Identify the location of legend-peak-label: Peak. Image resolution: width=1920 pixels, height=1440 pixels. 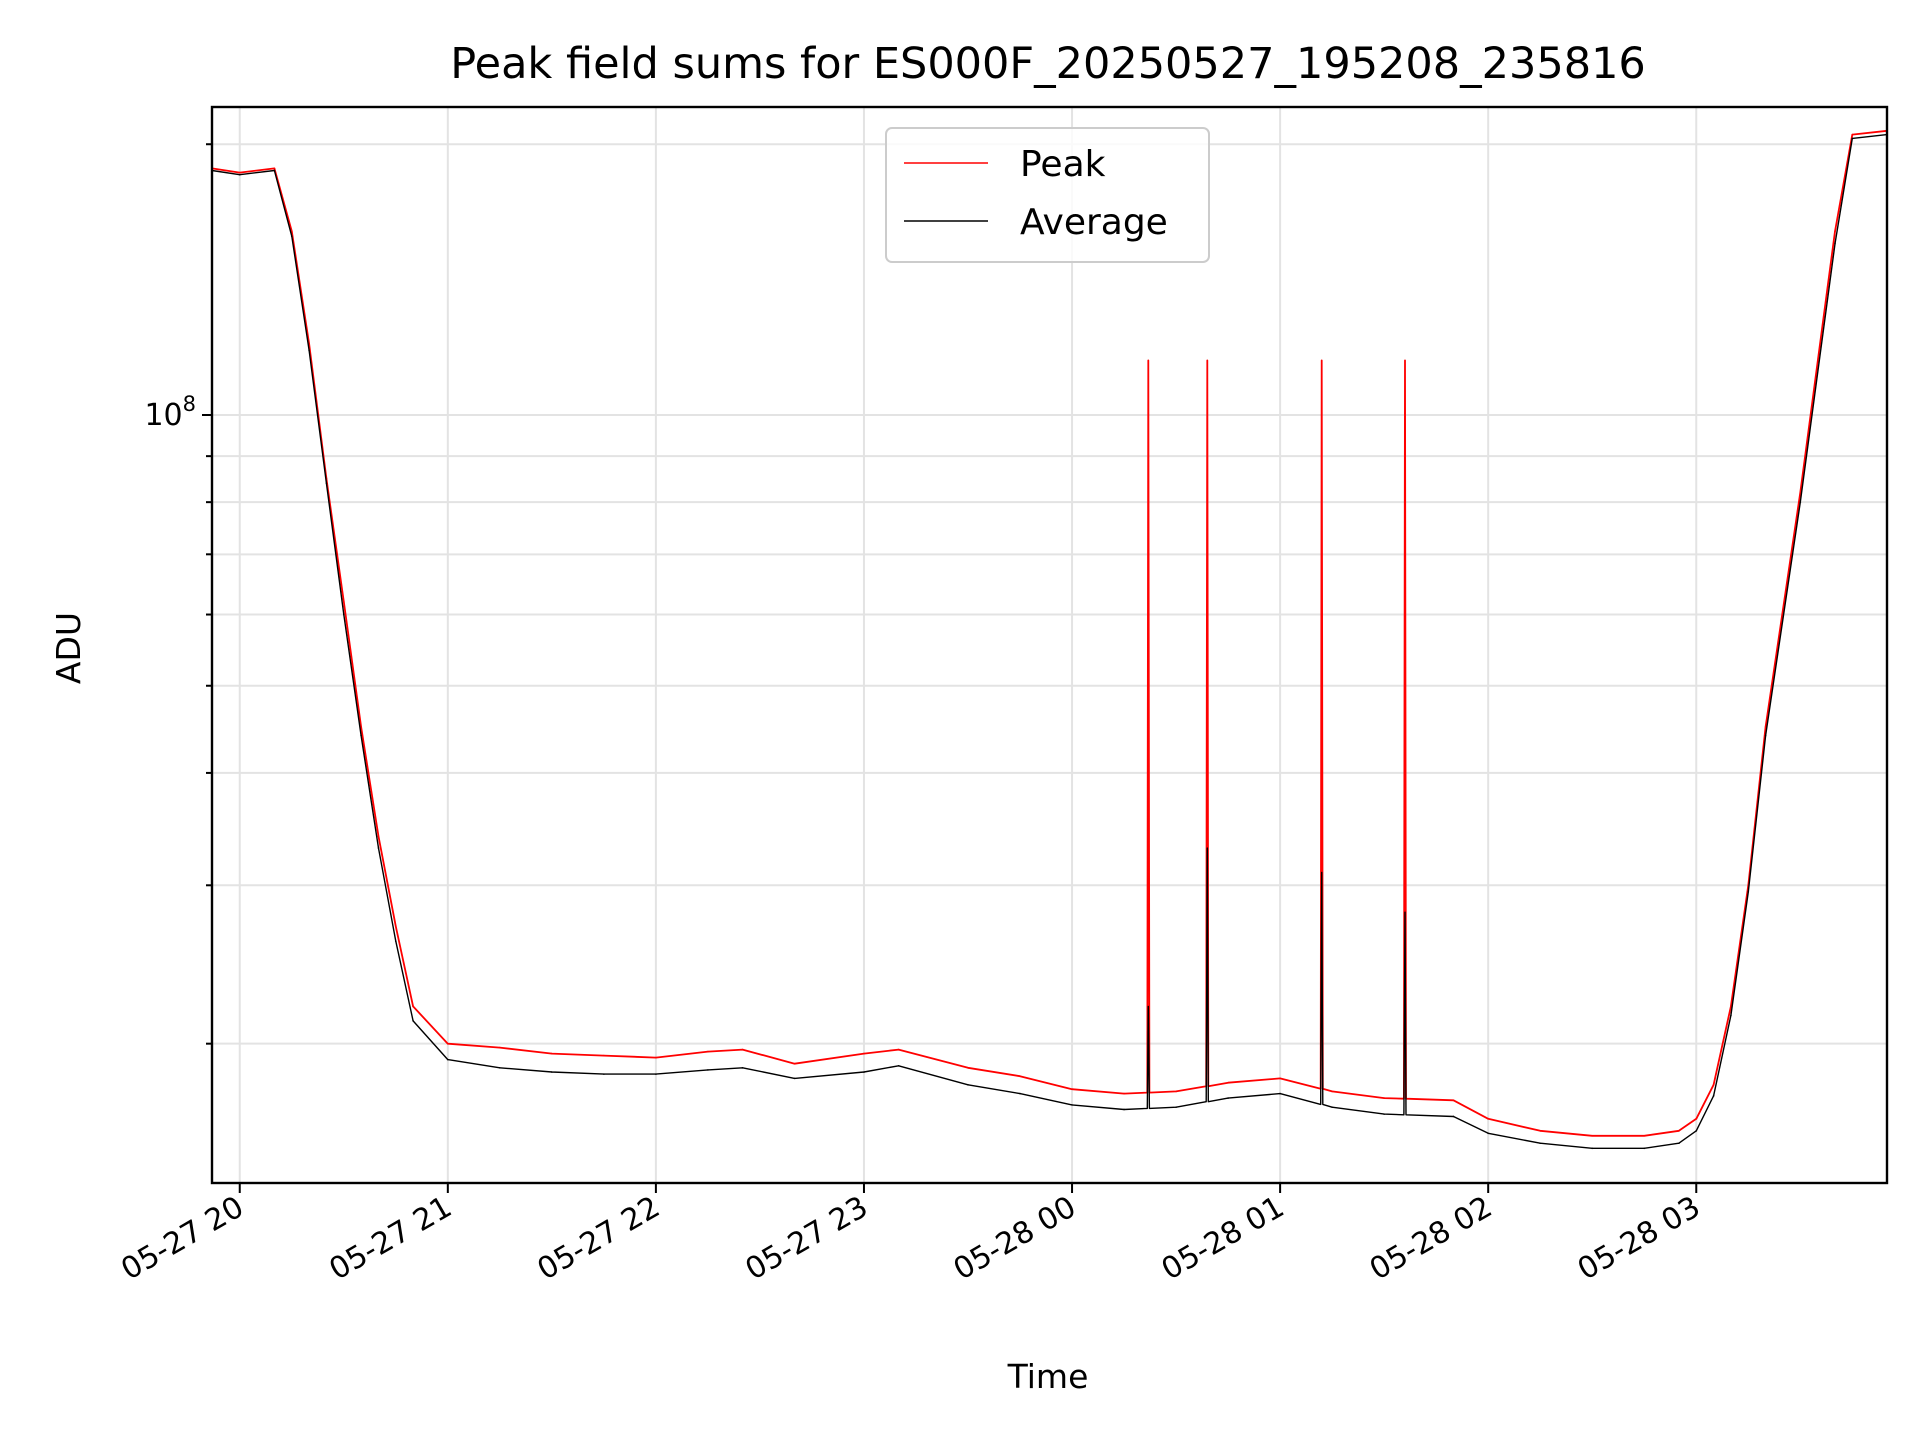
(1063, 164).